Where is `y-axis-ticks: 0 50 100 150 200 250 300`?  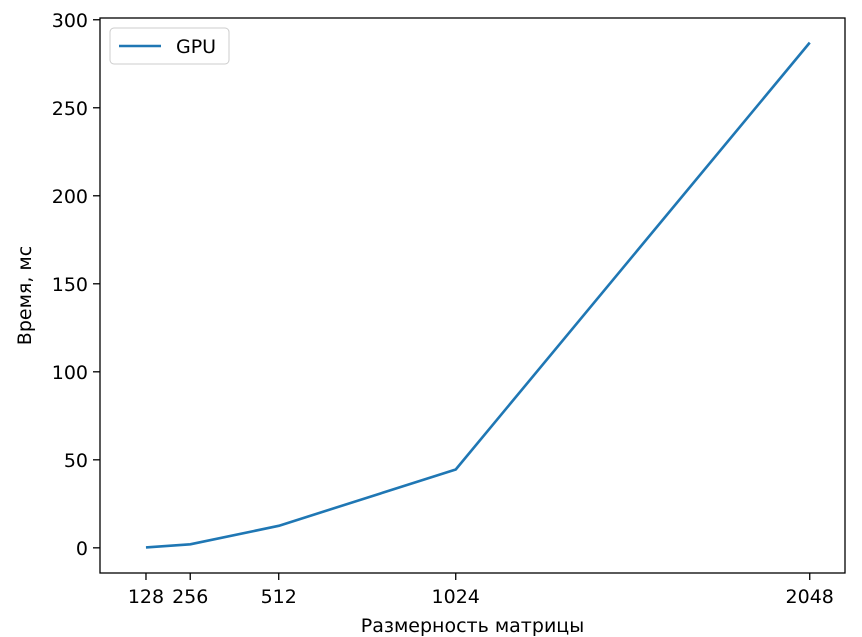
y-axis-ticks: 0 50 100 150 200 250 300 is located at coordinates (76, 285).